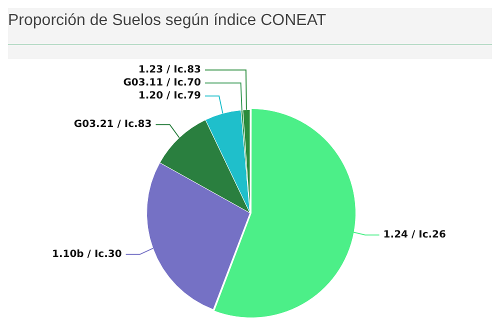 This screenshot has height=328, width=500. Describe the element at coordinates (162, 83) in the screenshot. I see `slice-label: G03.11 / Ic.70` at that location.